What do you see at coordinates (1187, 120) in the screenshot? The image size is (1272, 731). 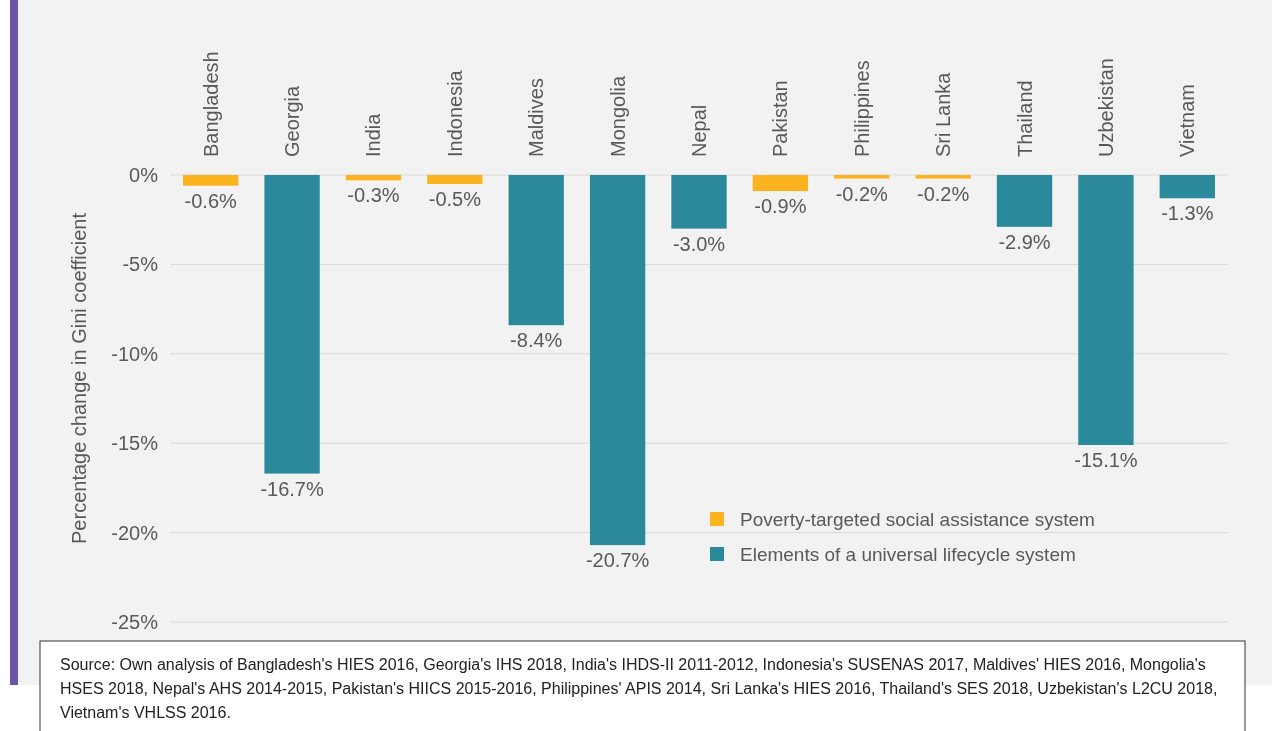 I see `x-tick-label: Vietnam` at bounding box center [1187, 120].